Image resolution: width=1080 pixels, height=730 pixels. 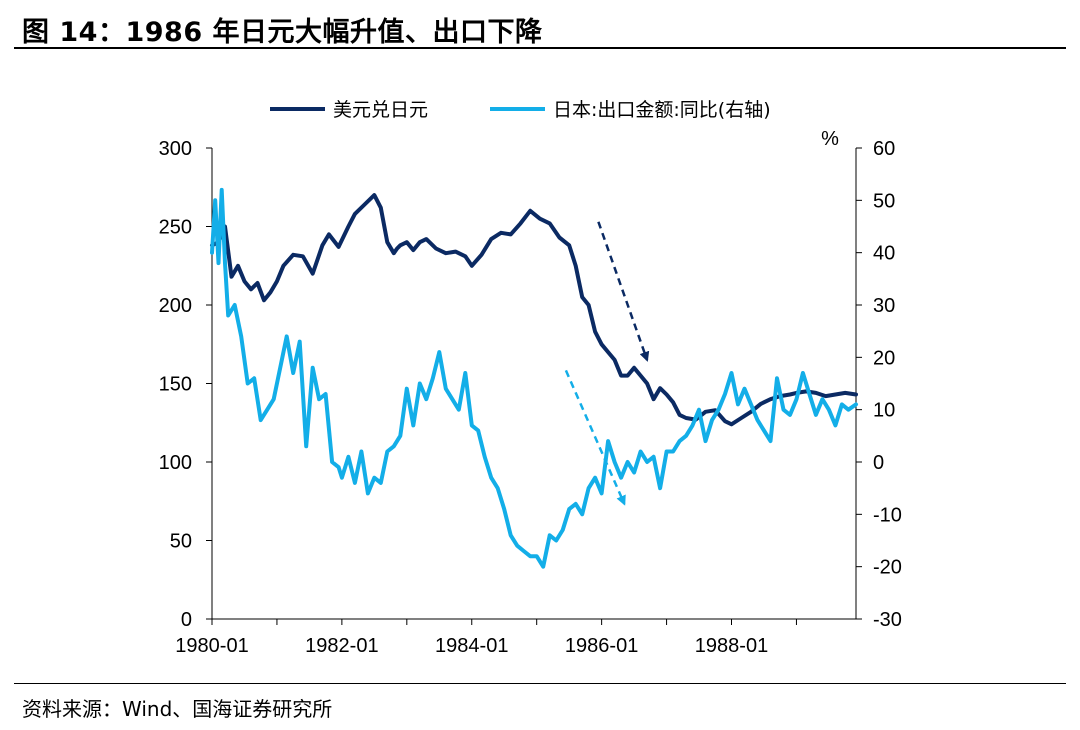 I want to click on x-tick-label: 1980-01, so click(x=211, y=646).